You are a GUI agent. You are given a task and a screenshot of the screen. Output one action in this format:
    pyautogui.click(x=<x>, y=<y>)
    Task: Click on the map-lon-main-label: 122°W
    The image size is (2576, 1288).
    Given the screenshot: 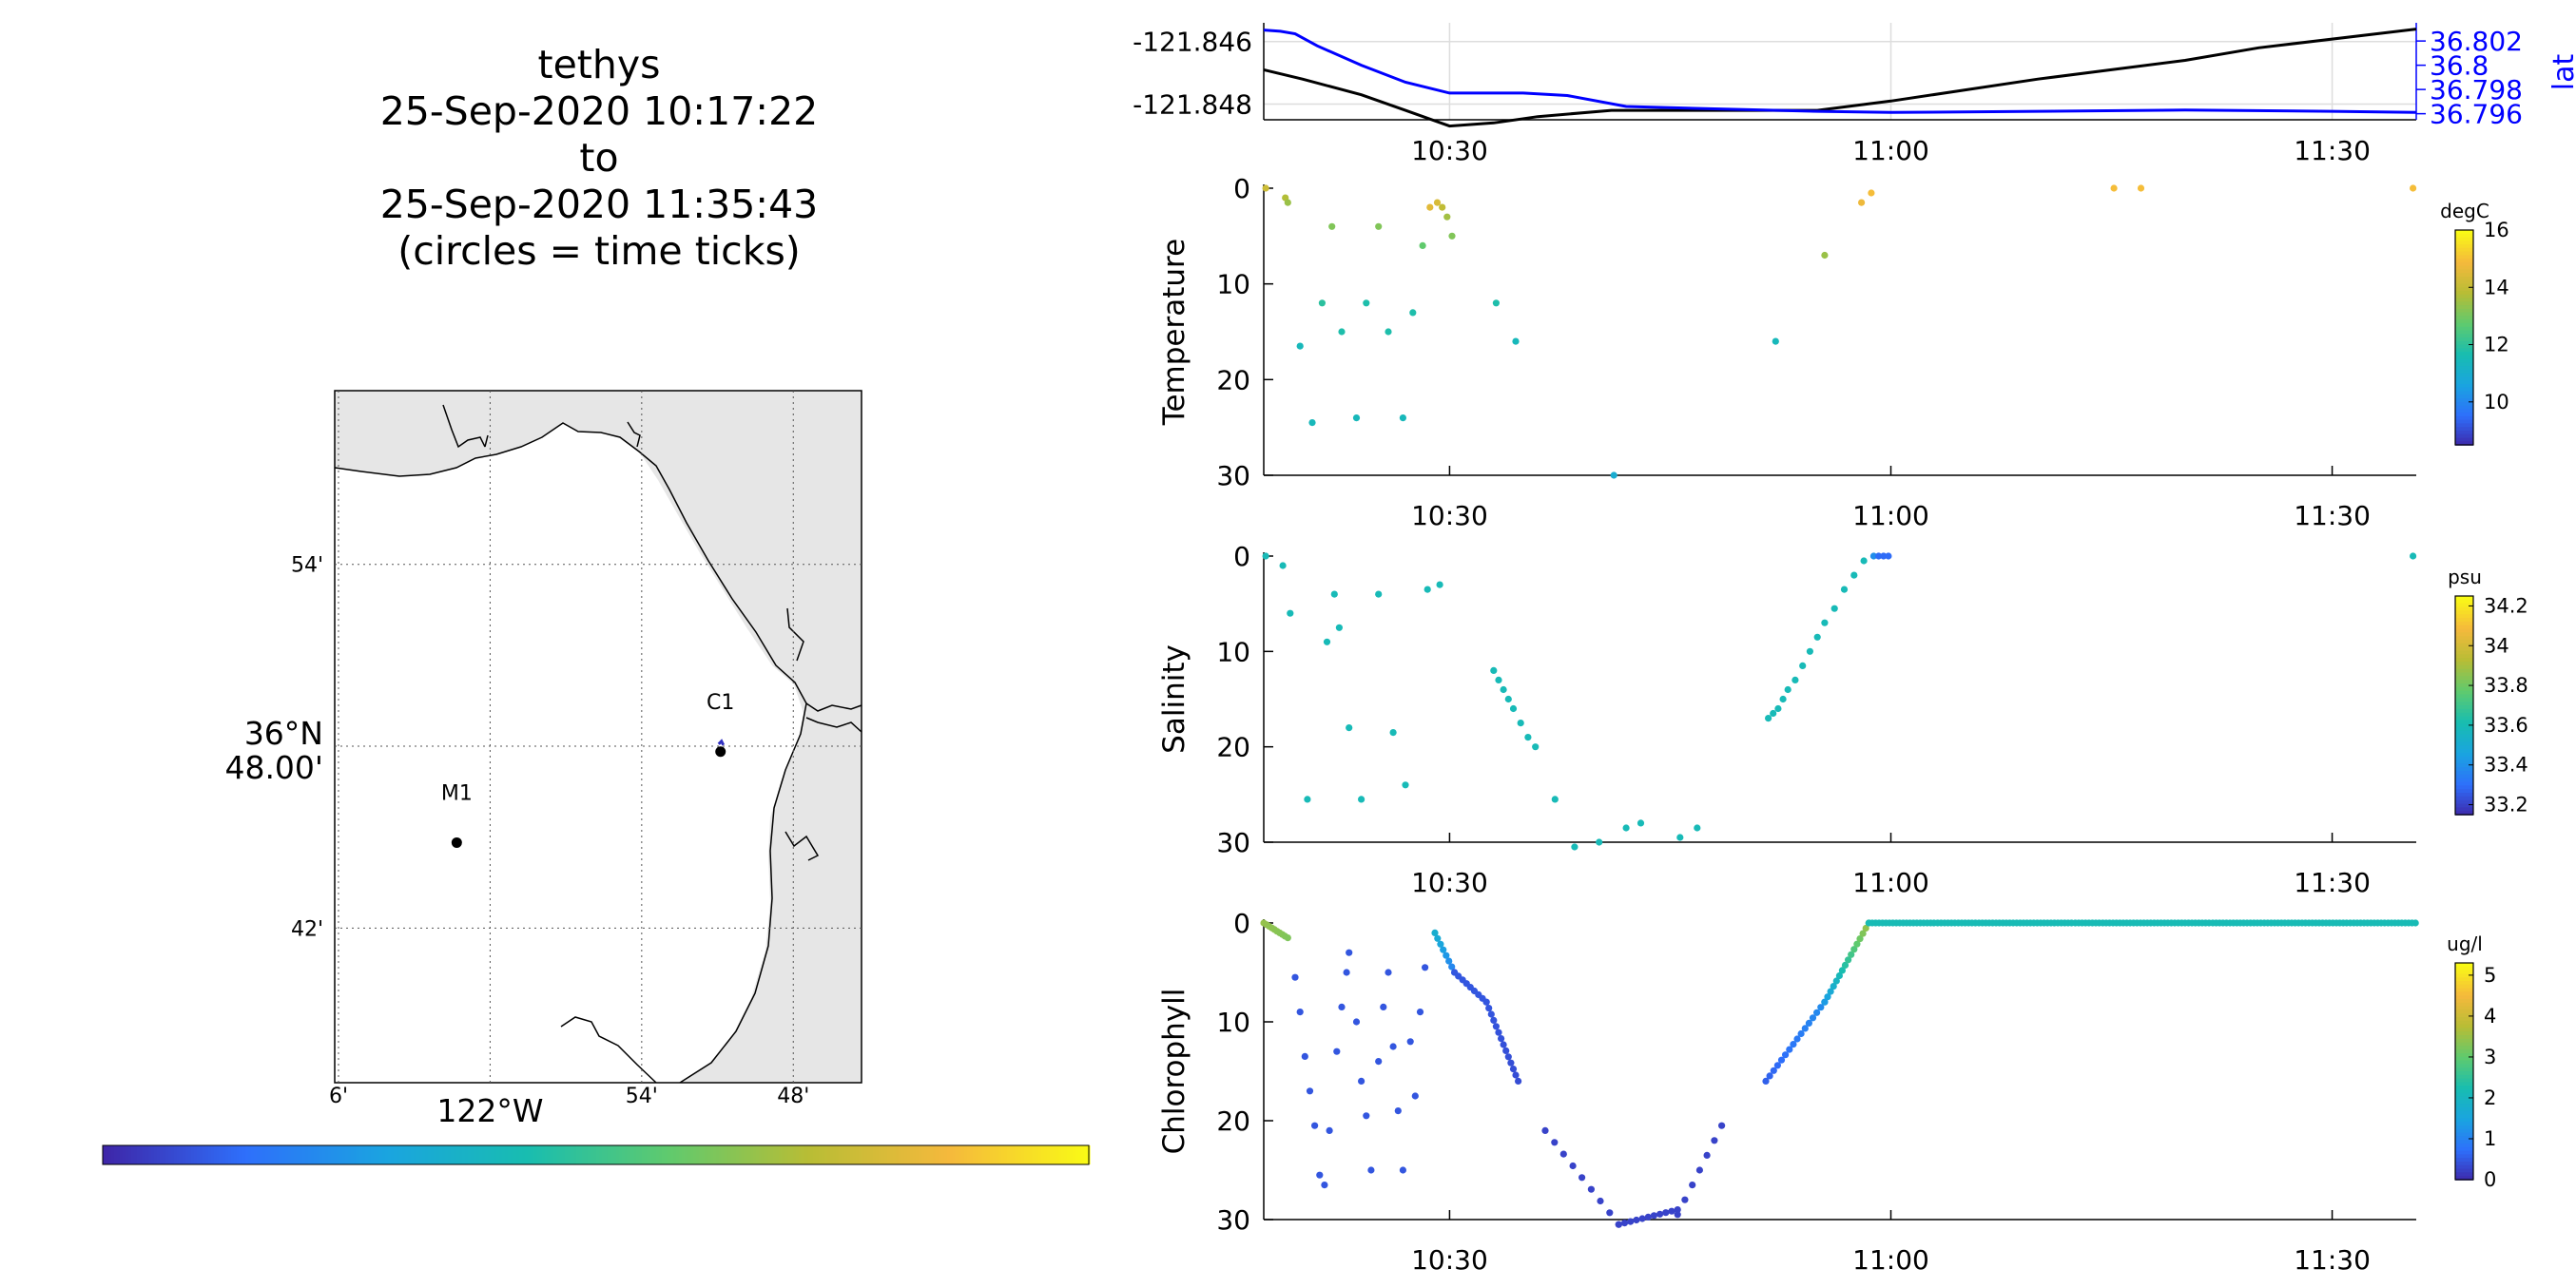 What is the action you would take?
    pyautogui.click(x=489, y=1110)
    